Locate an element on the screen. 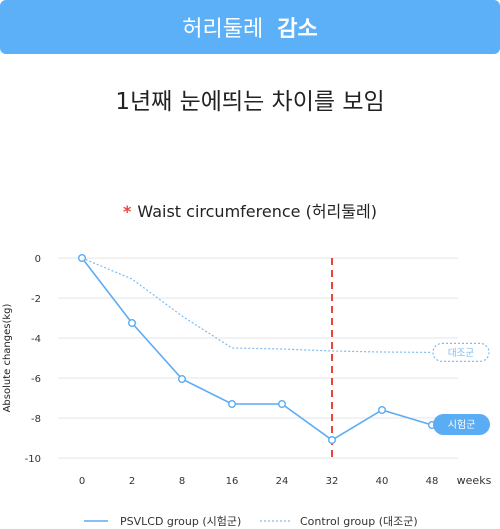 Image resolution: width=500 pixels, height=529 pixels. series-end-label-psvlcd: 시험군 is located at coordinates (462, 425).